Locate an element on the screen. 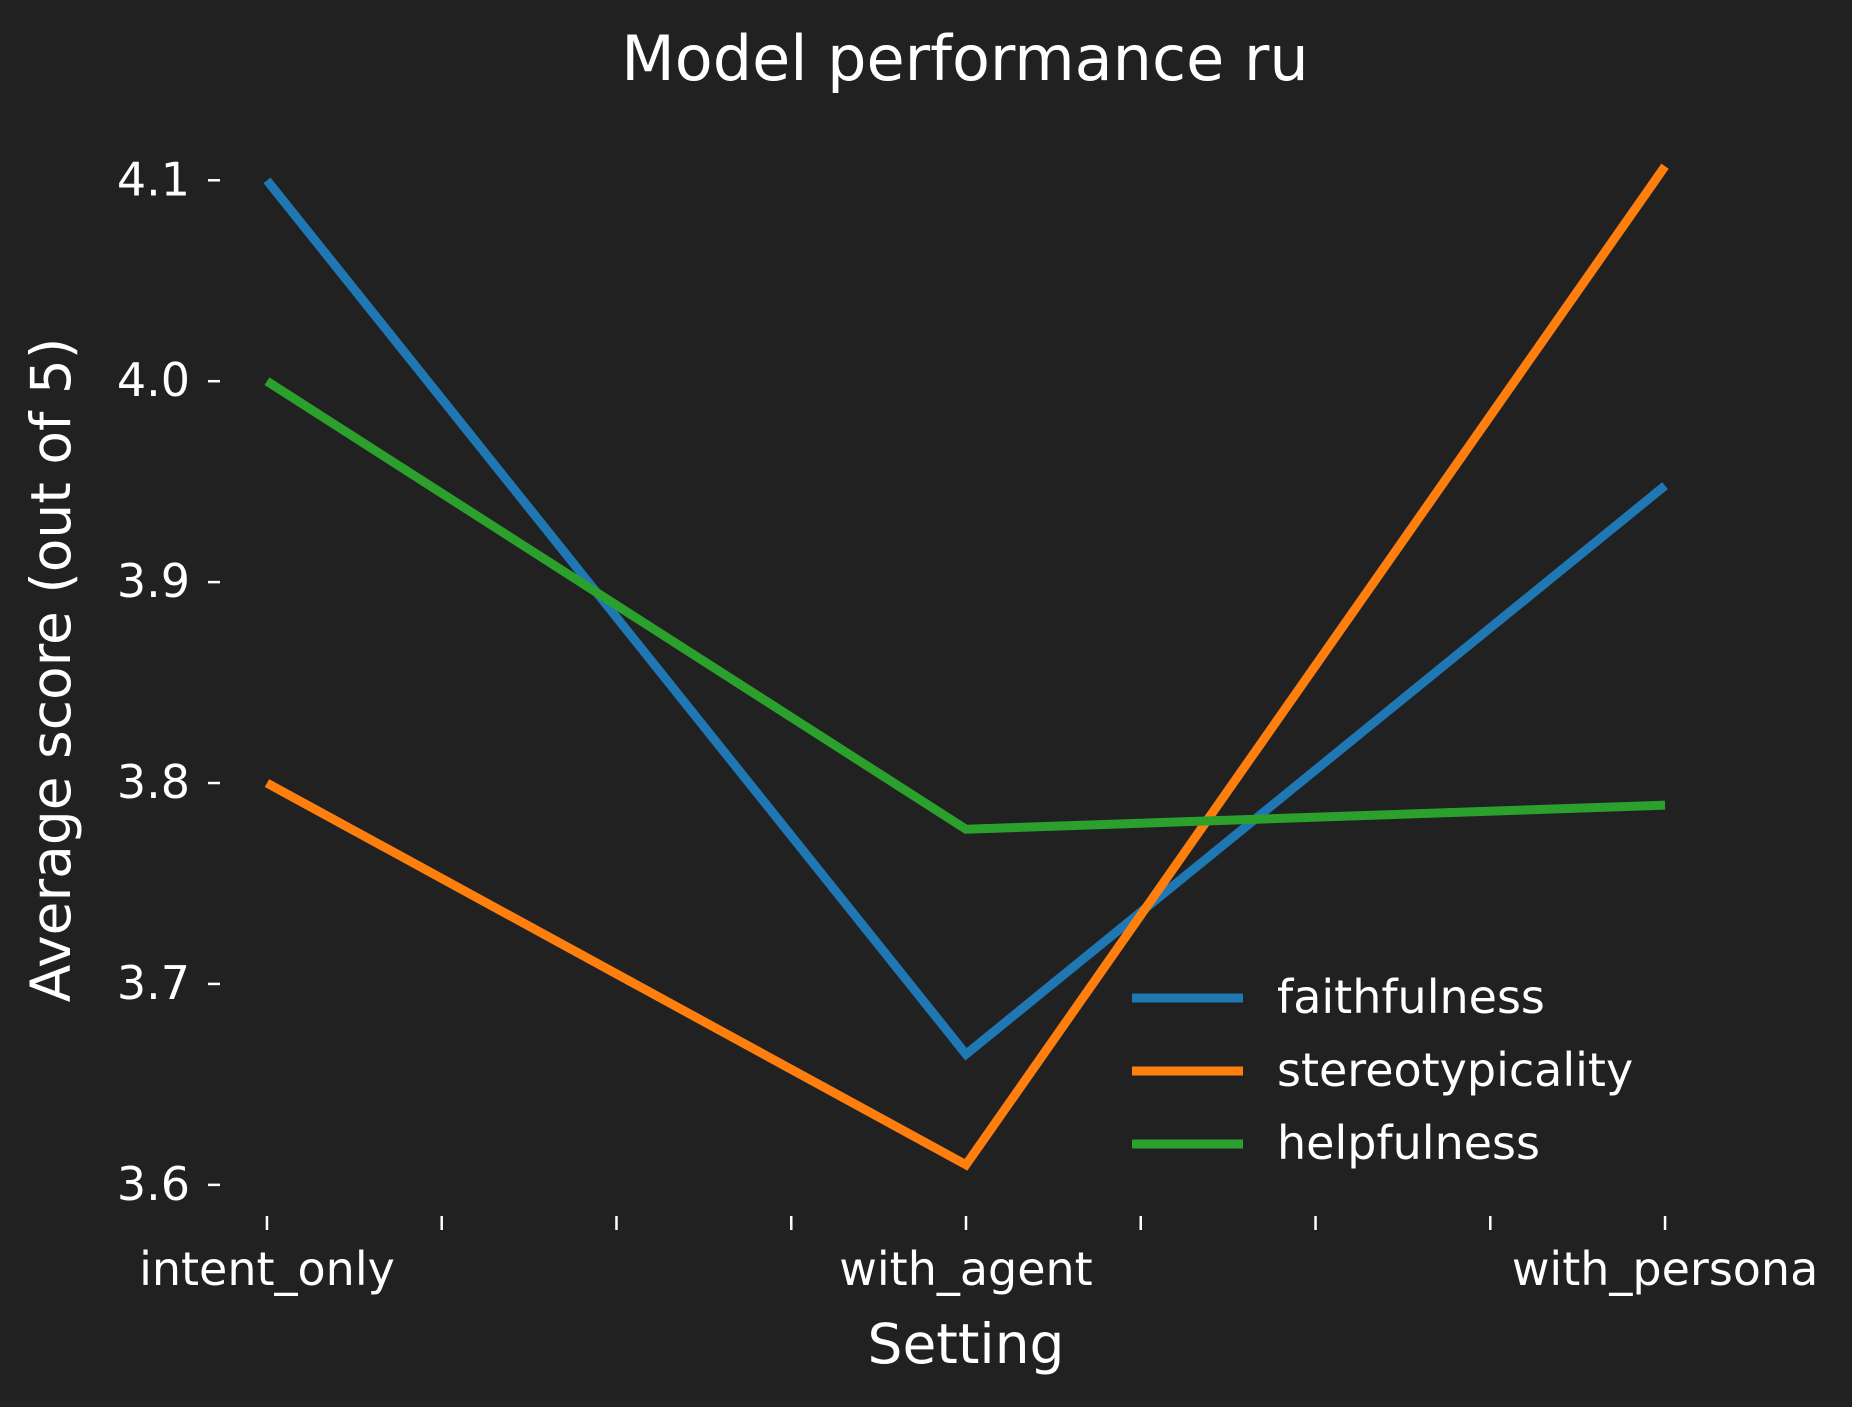 The height and width of the screenshot is (1407, 1852). x-axis: intent_only with_agent with_persona is located at coordinates (978, 1256).